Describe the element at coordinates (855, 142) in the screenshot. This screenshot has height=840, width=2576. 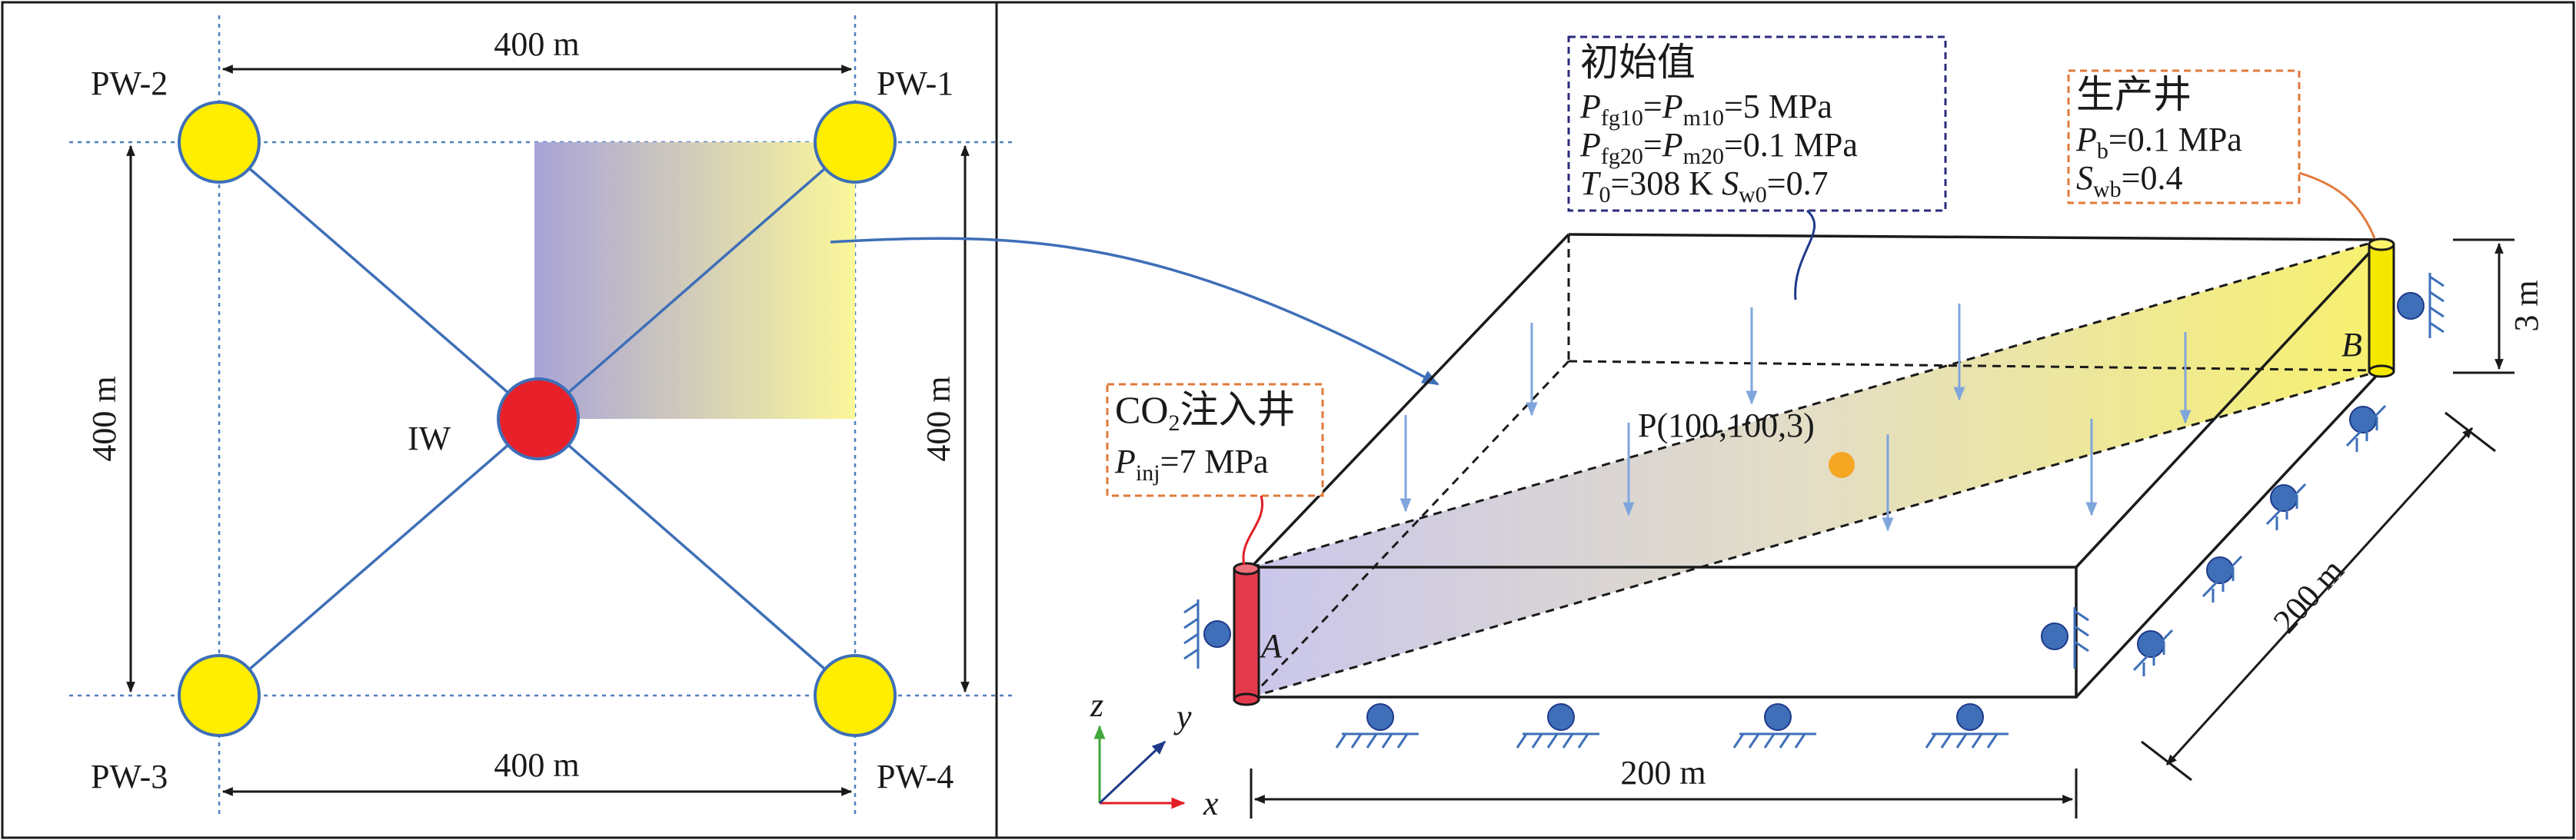
I see `production-well-pw1` at that location.